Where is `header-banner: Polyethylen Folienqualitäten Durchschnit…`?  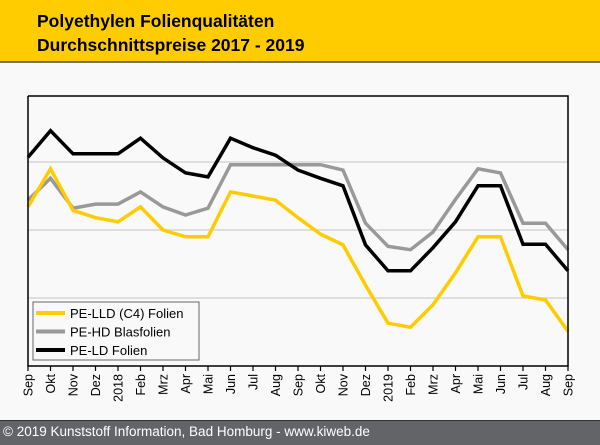 header-banner: Polyethylen Folienqualitäten Durchschnit… is located at coordinates (300, 31).